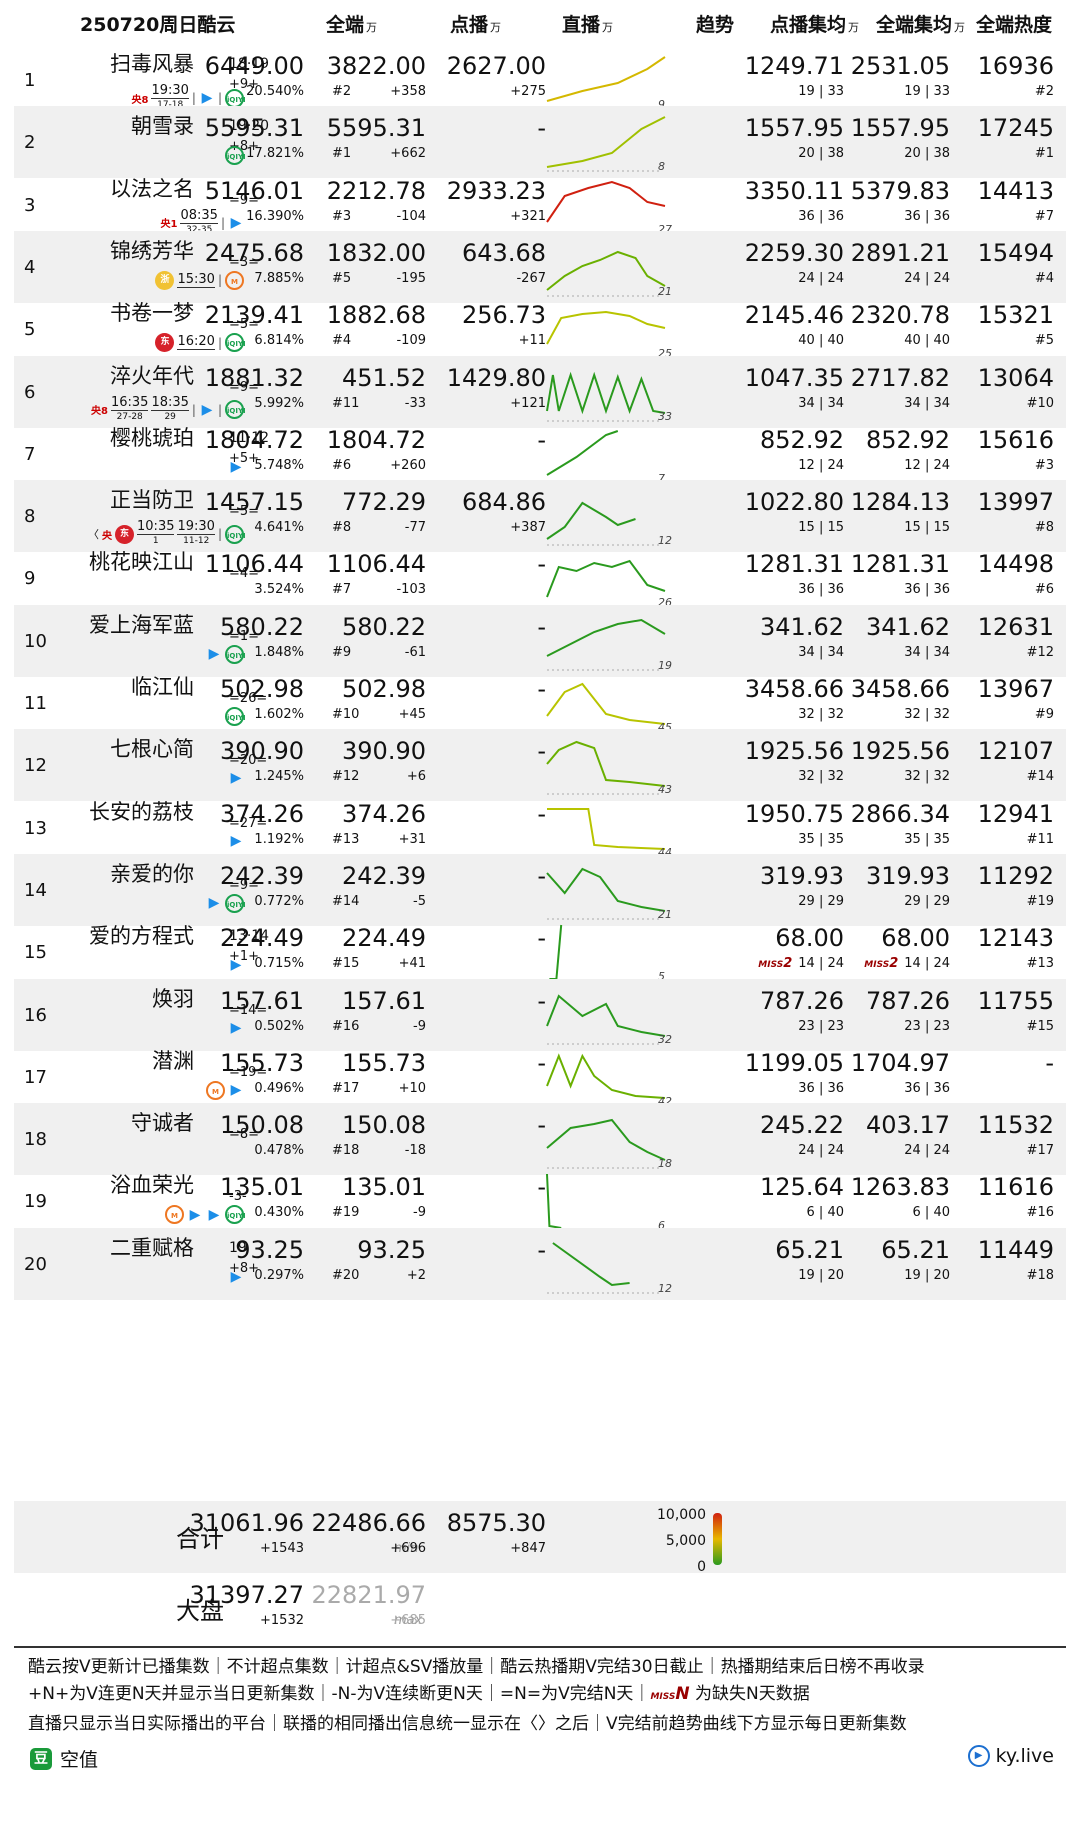  Describe the element at coordinates (152, 437) in the screenshot. I see `show-name: 樱桃琥珀` at that location.